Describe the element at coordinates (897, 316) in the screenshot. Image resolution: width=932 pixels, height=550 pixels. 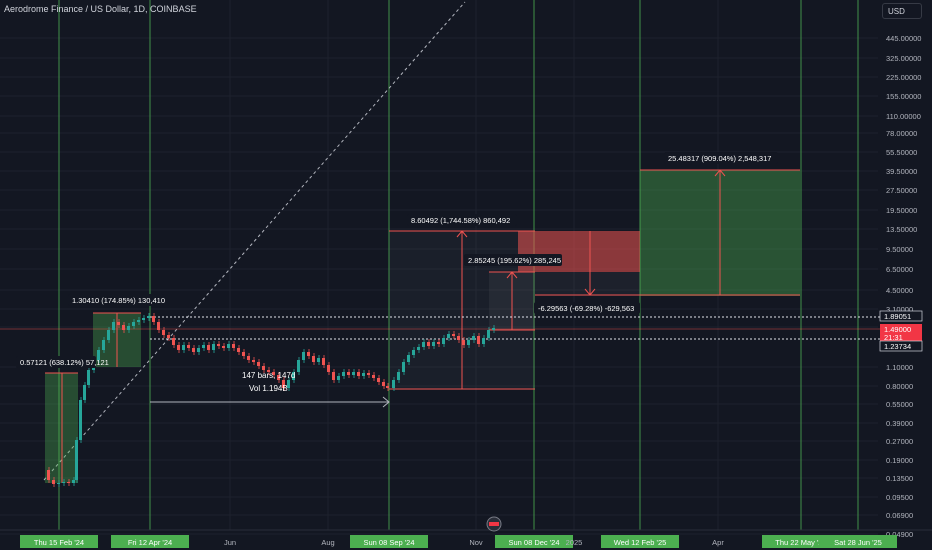
I see `price-label: 1.89051` at that location.